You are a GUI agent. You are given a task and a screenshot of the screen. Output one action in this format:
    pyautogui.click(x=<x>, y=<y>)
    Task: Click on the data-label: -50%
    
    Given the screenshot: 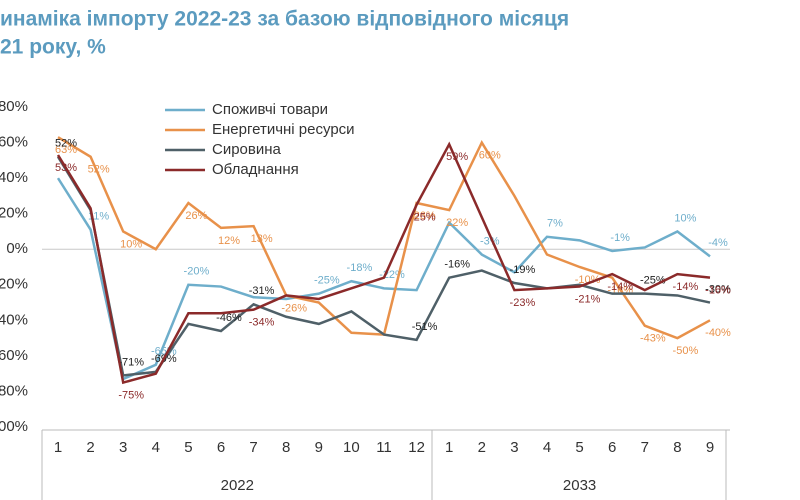 What is the action you would take?
    pyautogui.click(x=686, y=351)
    